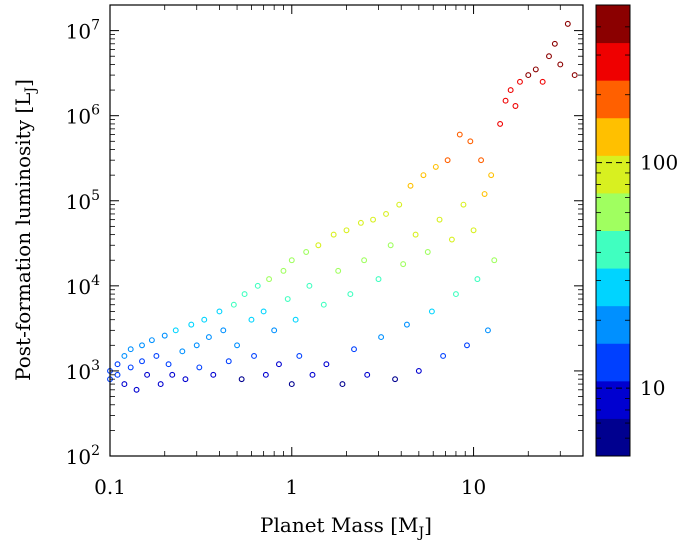 The image size is (683, 548). What do you see at coordinates (83, 286) in the screenshot?
I see `y-tick-label: 10⁴` at bounding box center [83, 286].